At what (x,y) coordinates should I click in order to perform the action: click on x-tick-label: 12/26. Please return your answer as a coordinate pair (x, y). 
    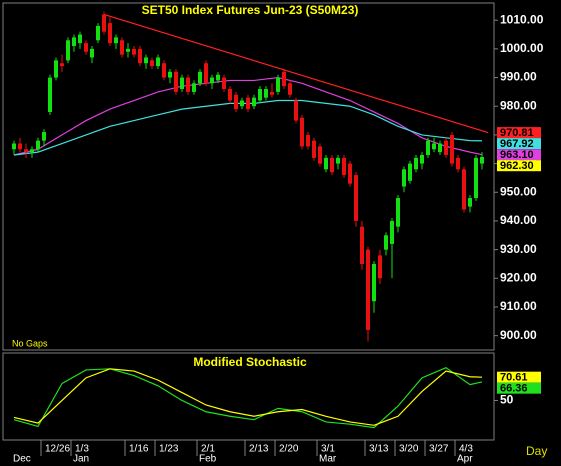
    Looking at the image, I should click on (57, 449).